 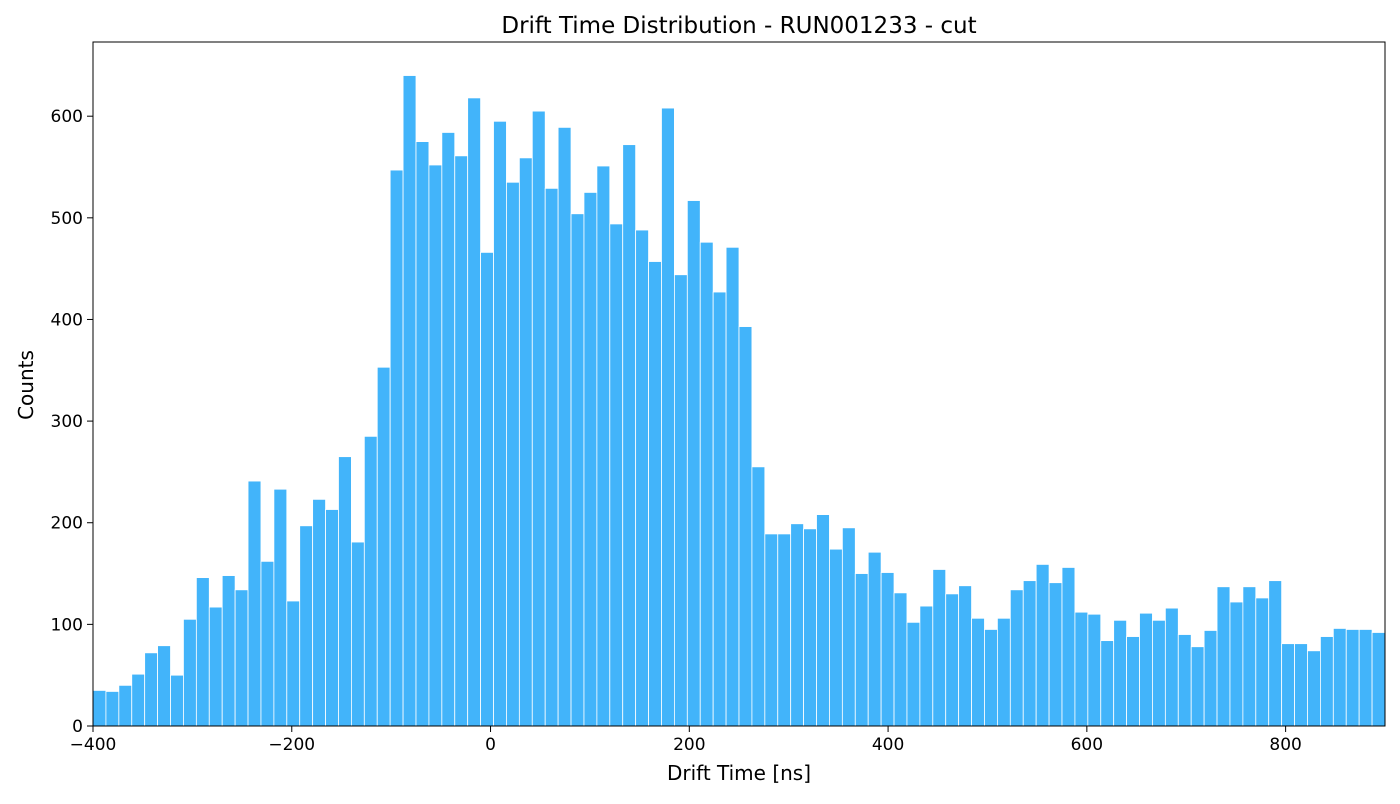 What do you see at coordinates (1285, 745) in the screenshot?
I see `x-tick-label: 800` at bounding box center [1285, 745].